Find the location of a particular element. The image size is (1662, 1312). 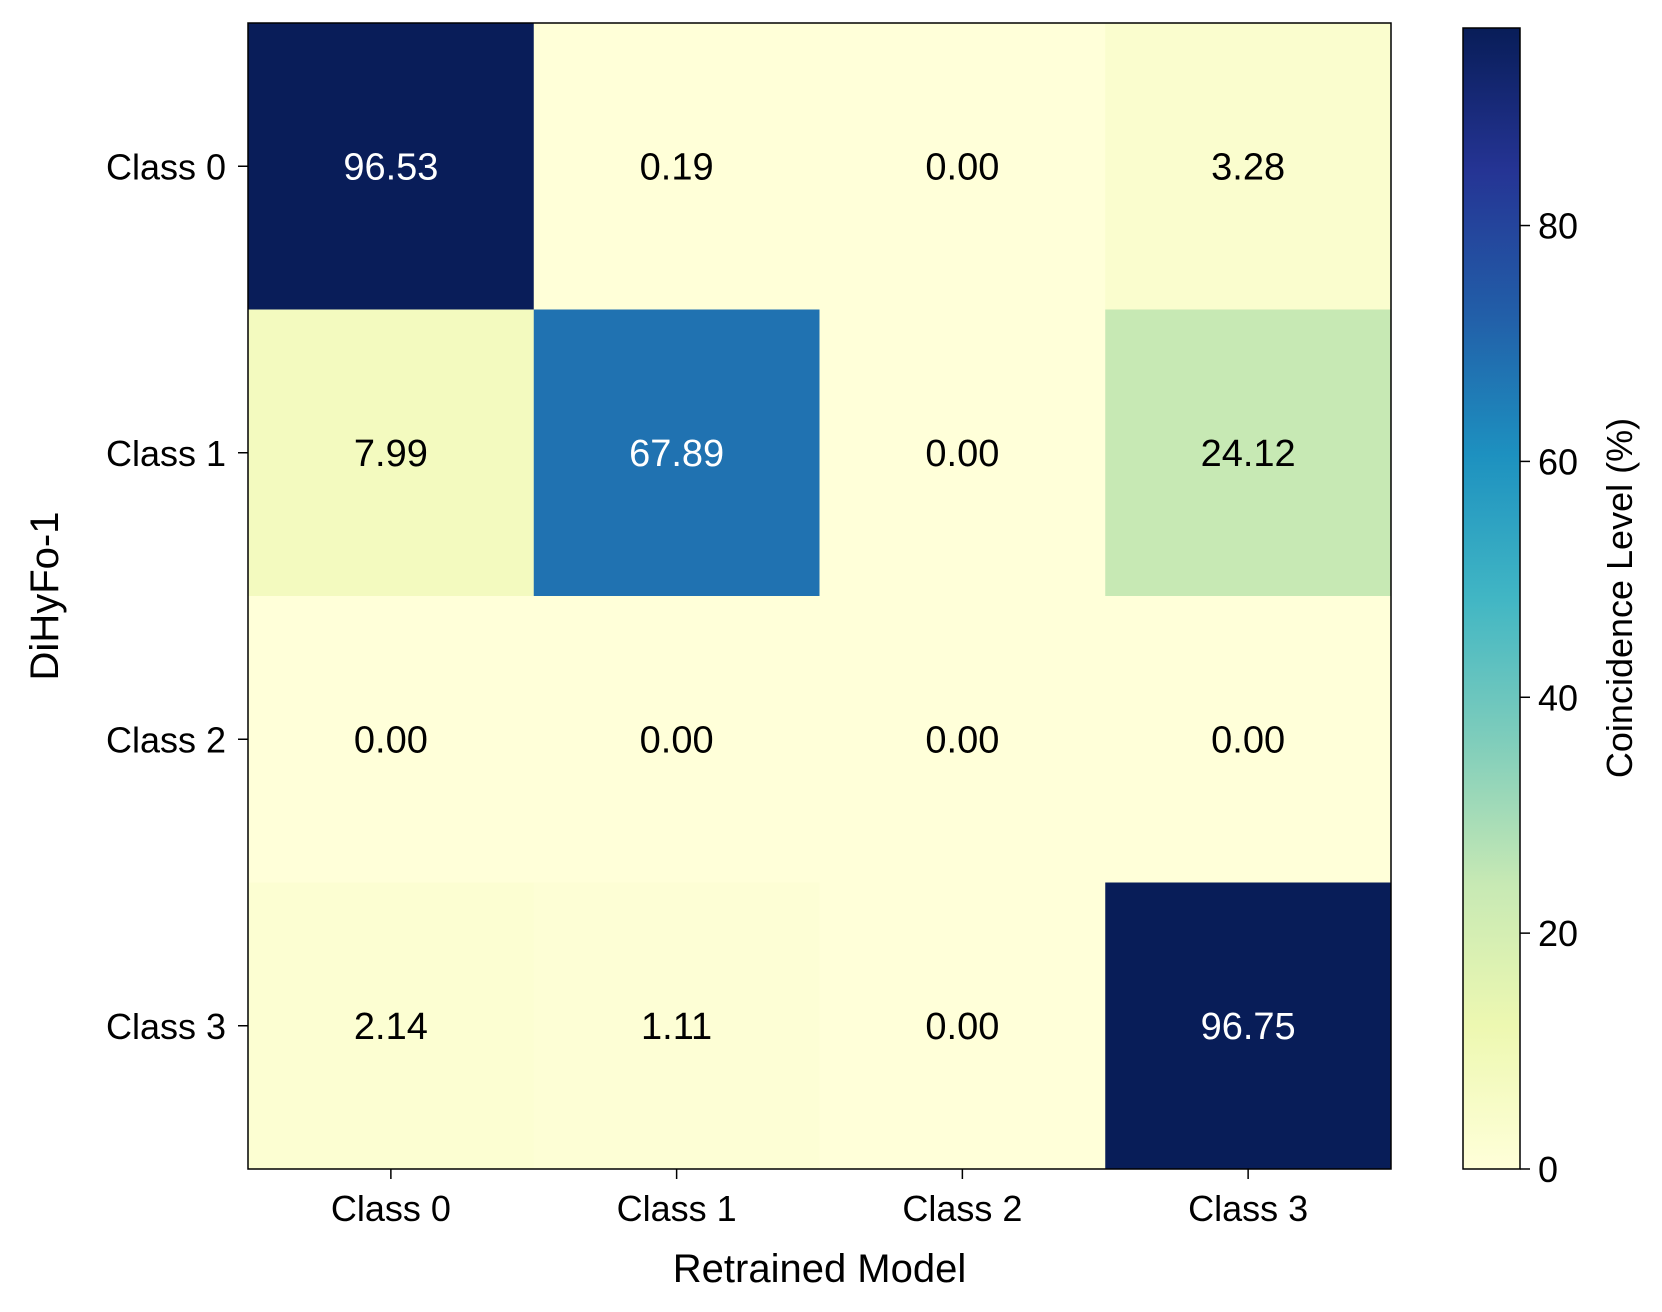

cell-value-label: 1.11 is located at coordinates (676, 1027).